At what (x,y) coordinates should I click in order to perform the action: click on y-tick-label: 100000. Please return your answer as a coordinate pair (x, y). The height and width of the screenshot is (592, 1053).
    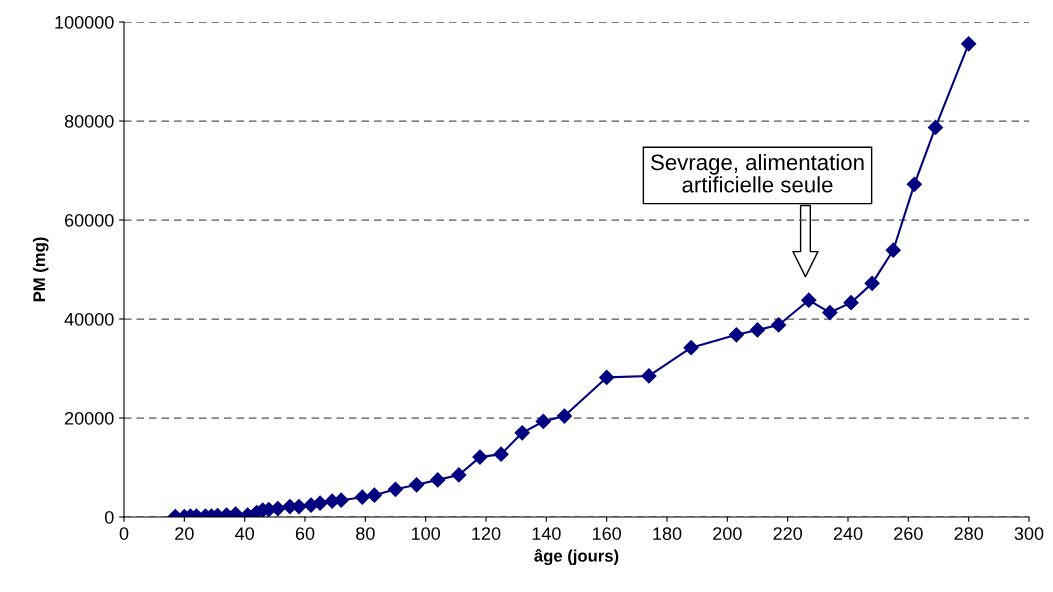
    Looking at the image, I should click on (84, 22).